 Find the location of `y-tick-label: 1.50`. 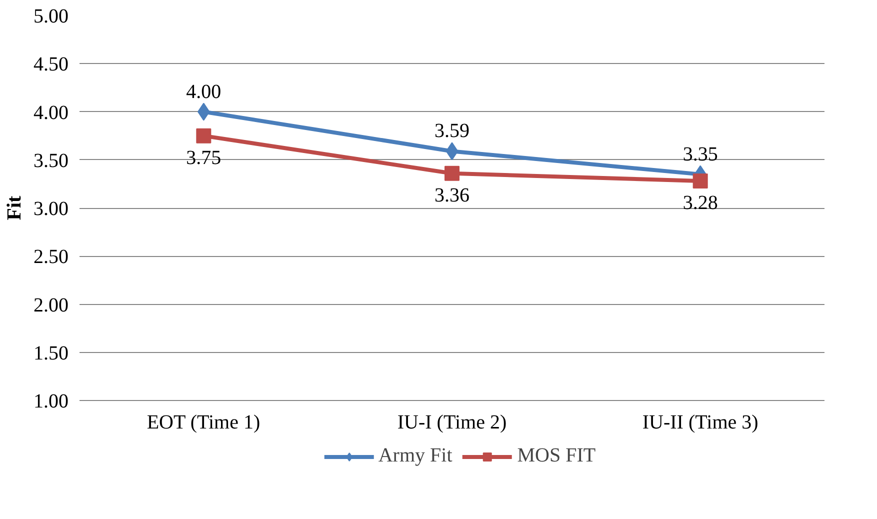

y-tick-label: 1.50 is located at coordinates (51, 353).